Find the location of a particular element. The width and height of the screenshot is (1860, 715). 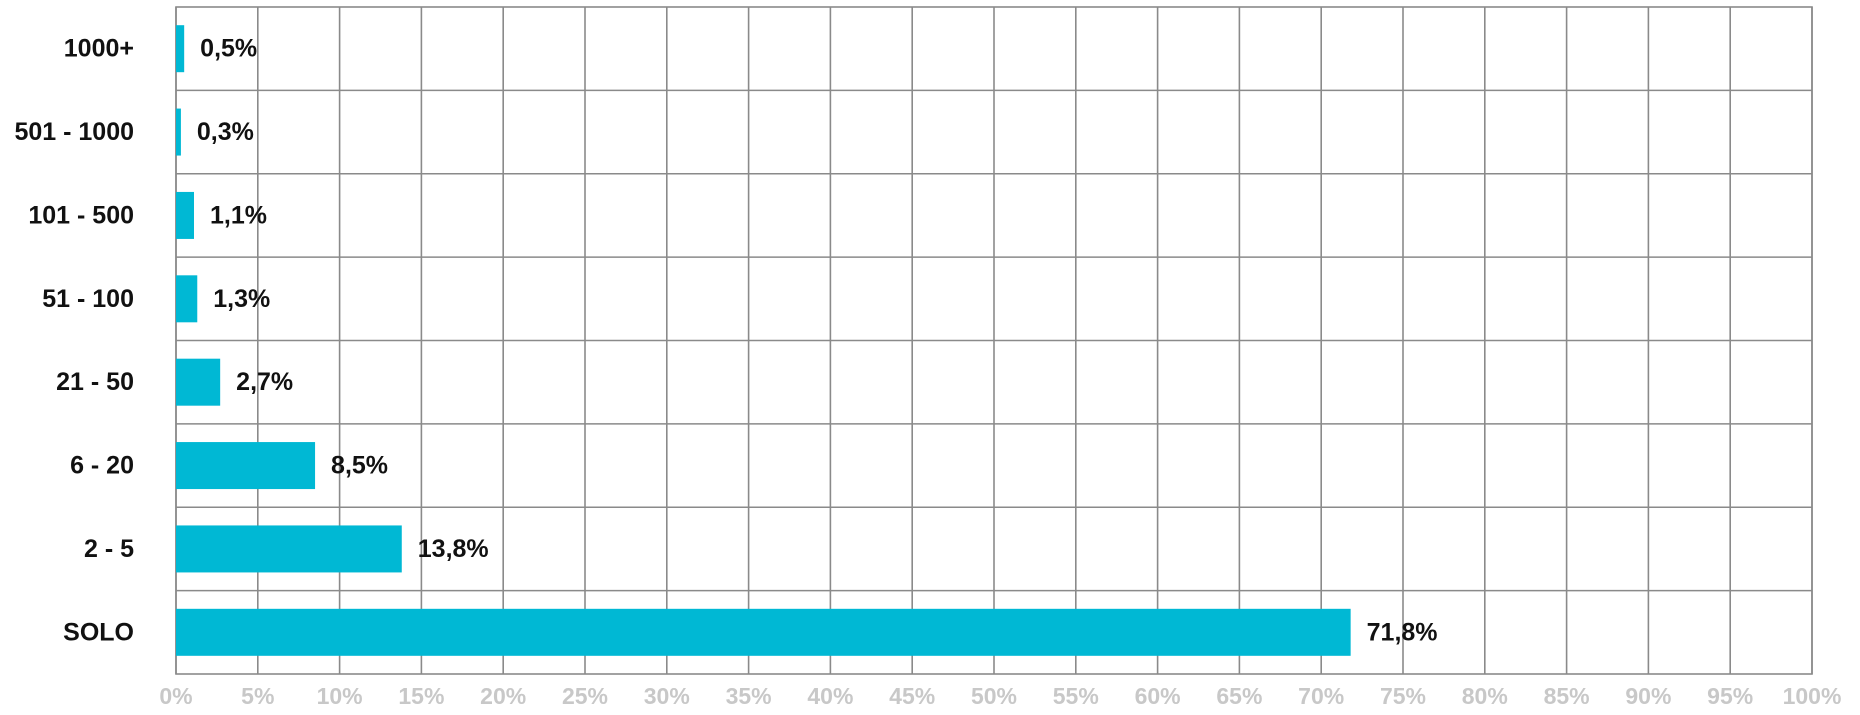

x-tick-label: 30% is located at coordinates (667, 696).